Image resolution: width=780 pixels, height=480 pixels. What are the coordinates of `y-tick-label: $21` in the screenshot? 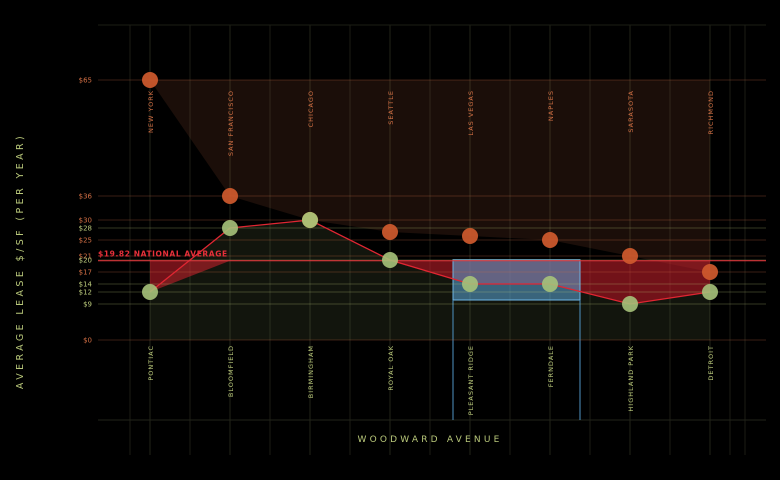 It's located at (85, 257).